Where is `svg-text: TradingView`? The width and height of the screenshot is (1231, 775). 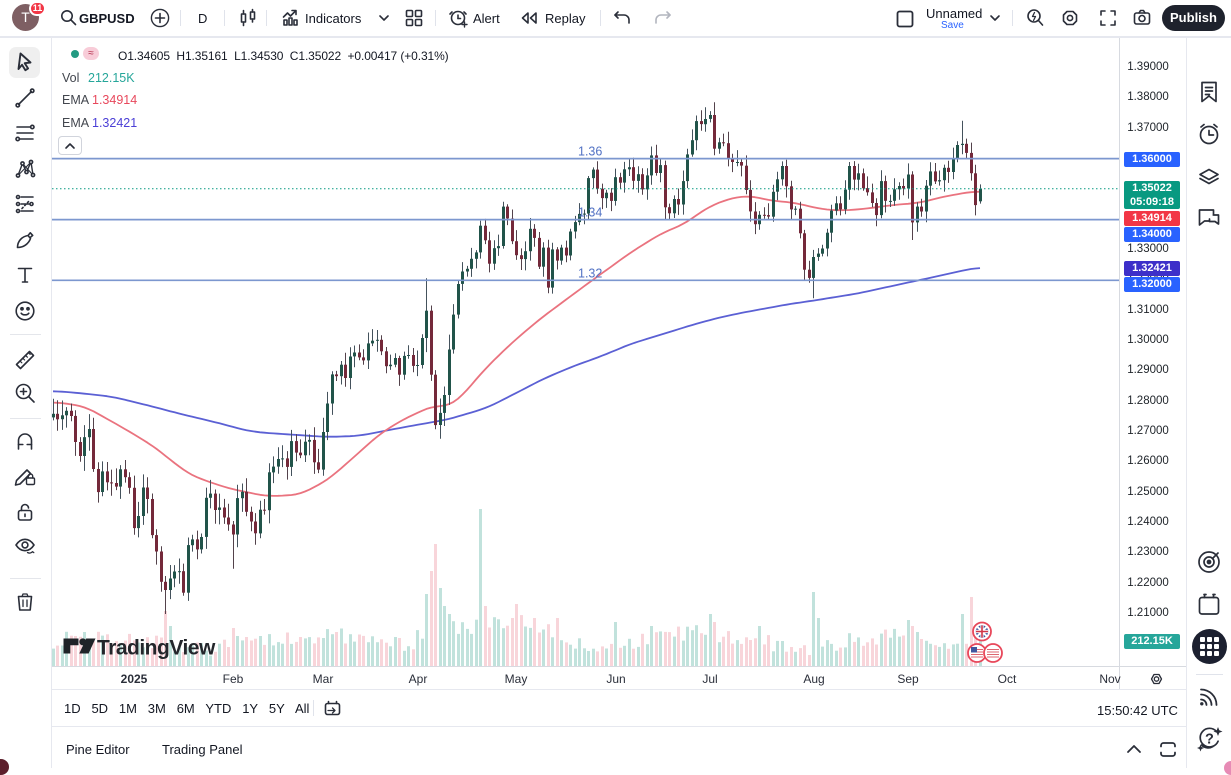 svg-text: TradingView is located at coordinates (156, 648).